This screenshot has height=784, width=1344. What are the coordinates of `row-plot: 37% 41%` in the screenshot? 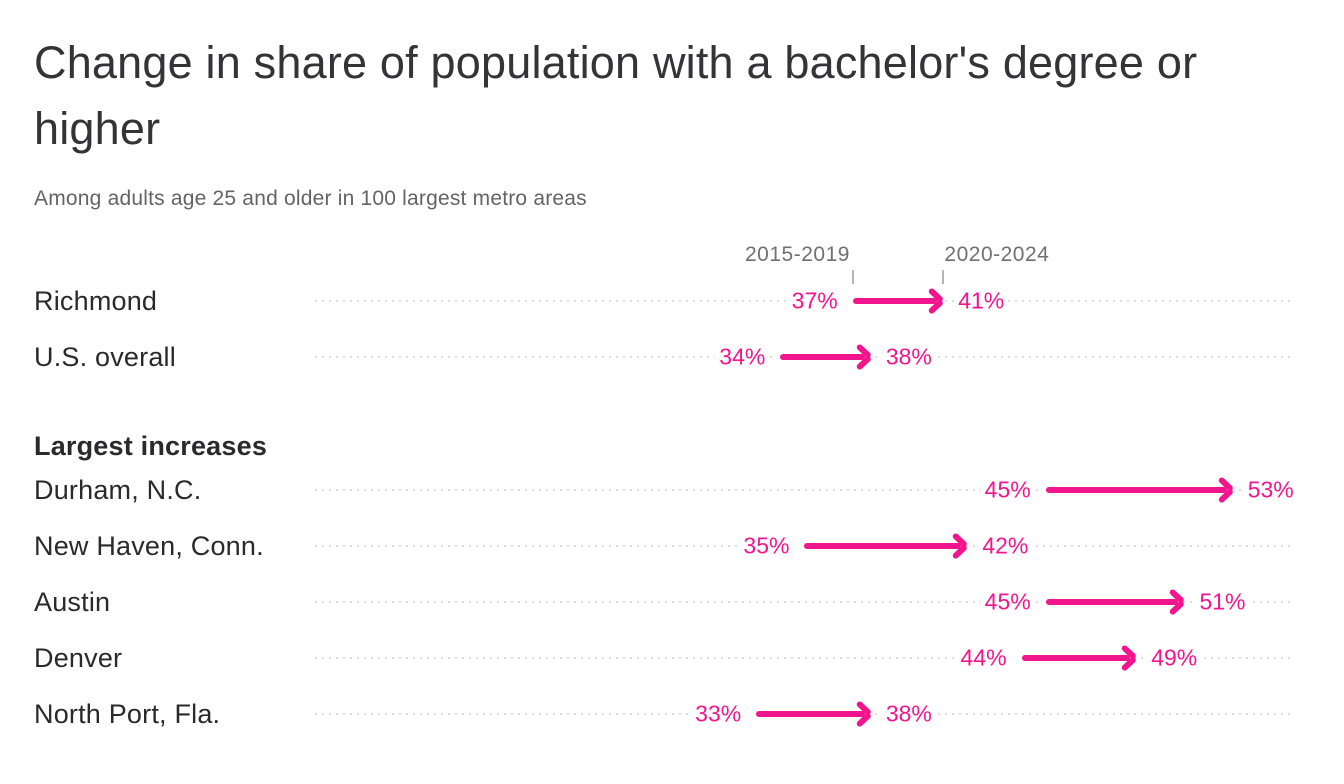 It's located at (803, 301).